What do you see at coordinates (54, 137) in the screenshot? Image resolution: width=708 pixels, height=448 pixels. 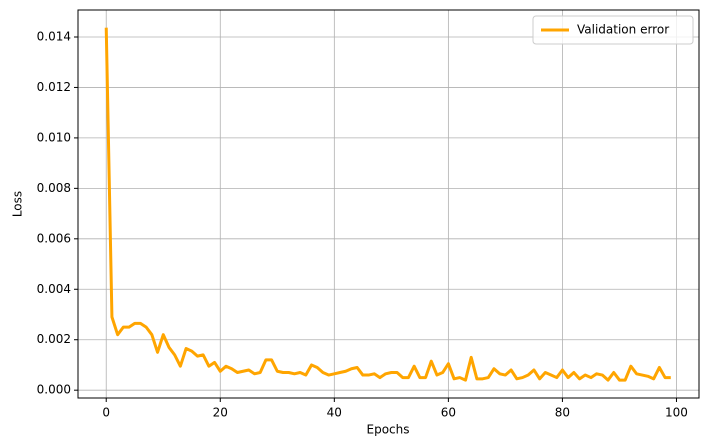 I see `y-tick-label: 0.010` at bounding box center [54, 137].